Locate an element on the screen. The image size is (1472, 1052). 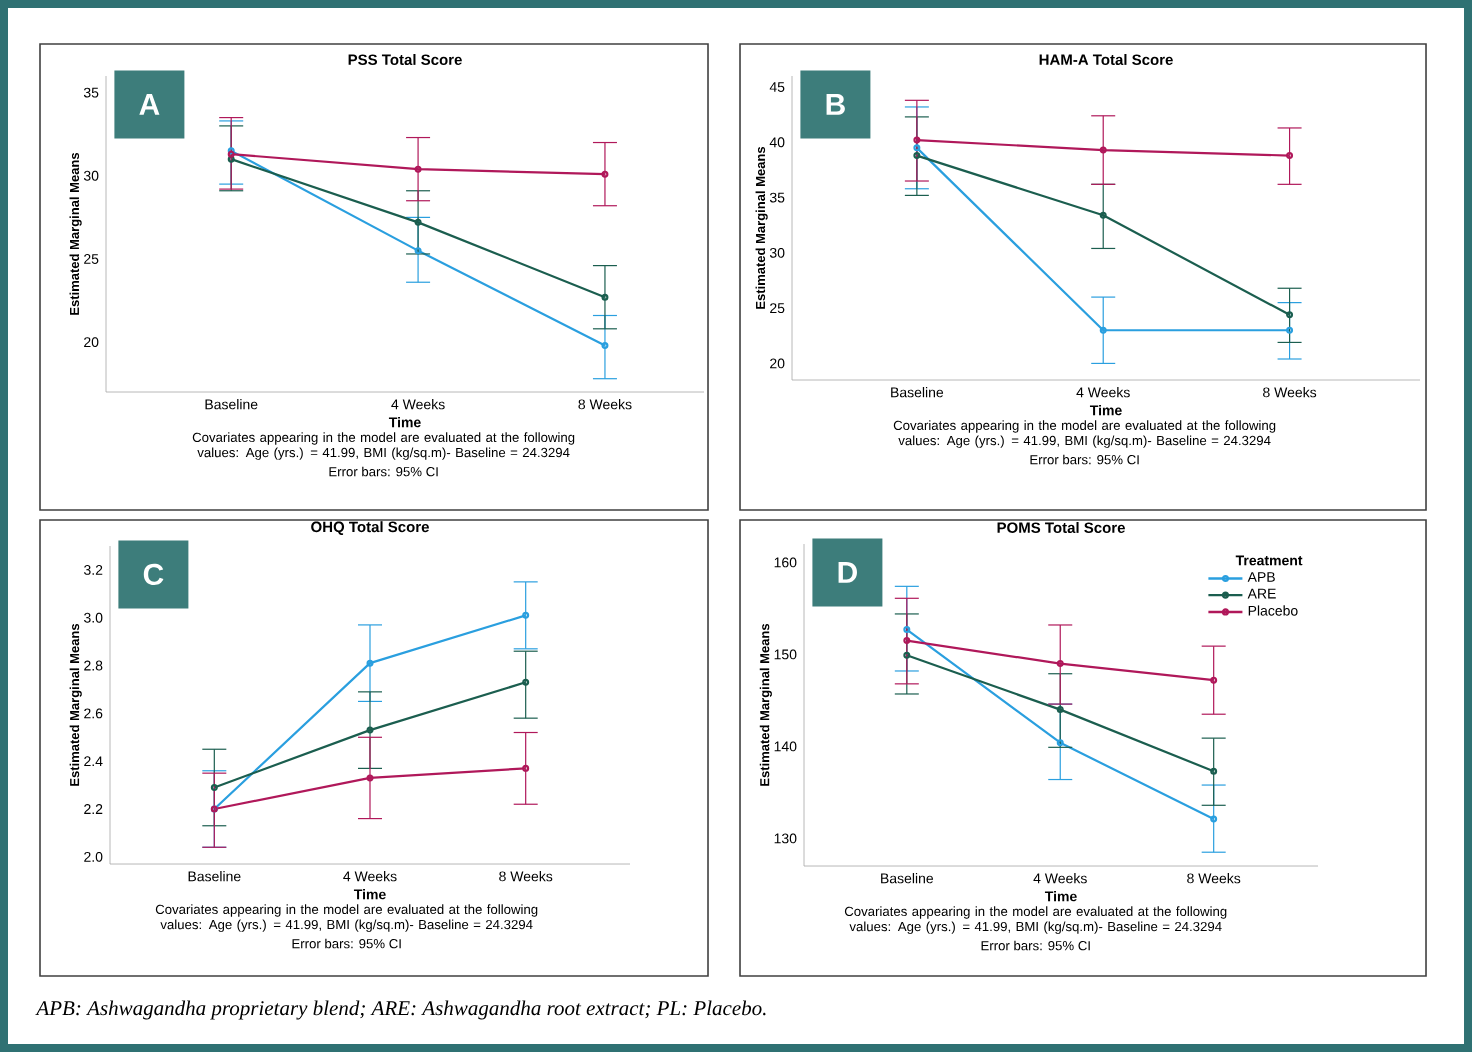
annotation: A is located at coordinates (149, 104).